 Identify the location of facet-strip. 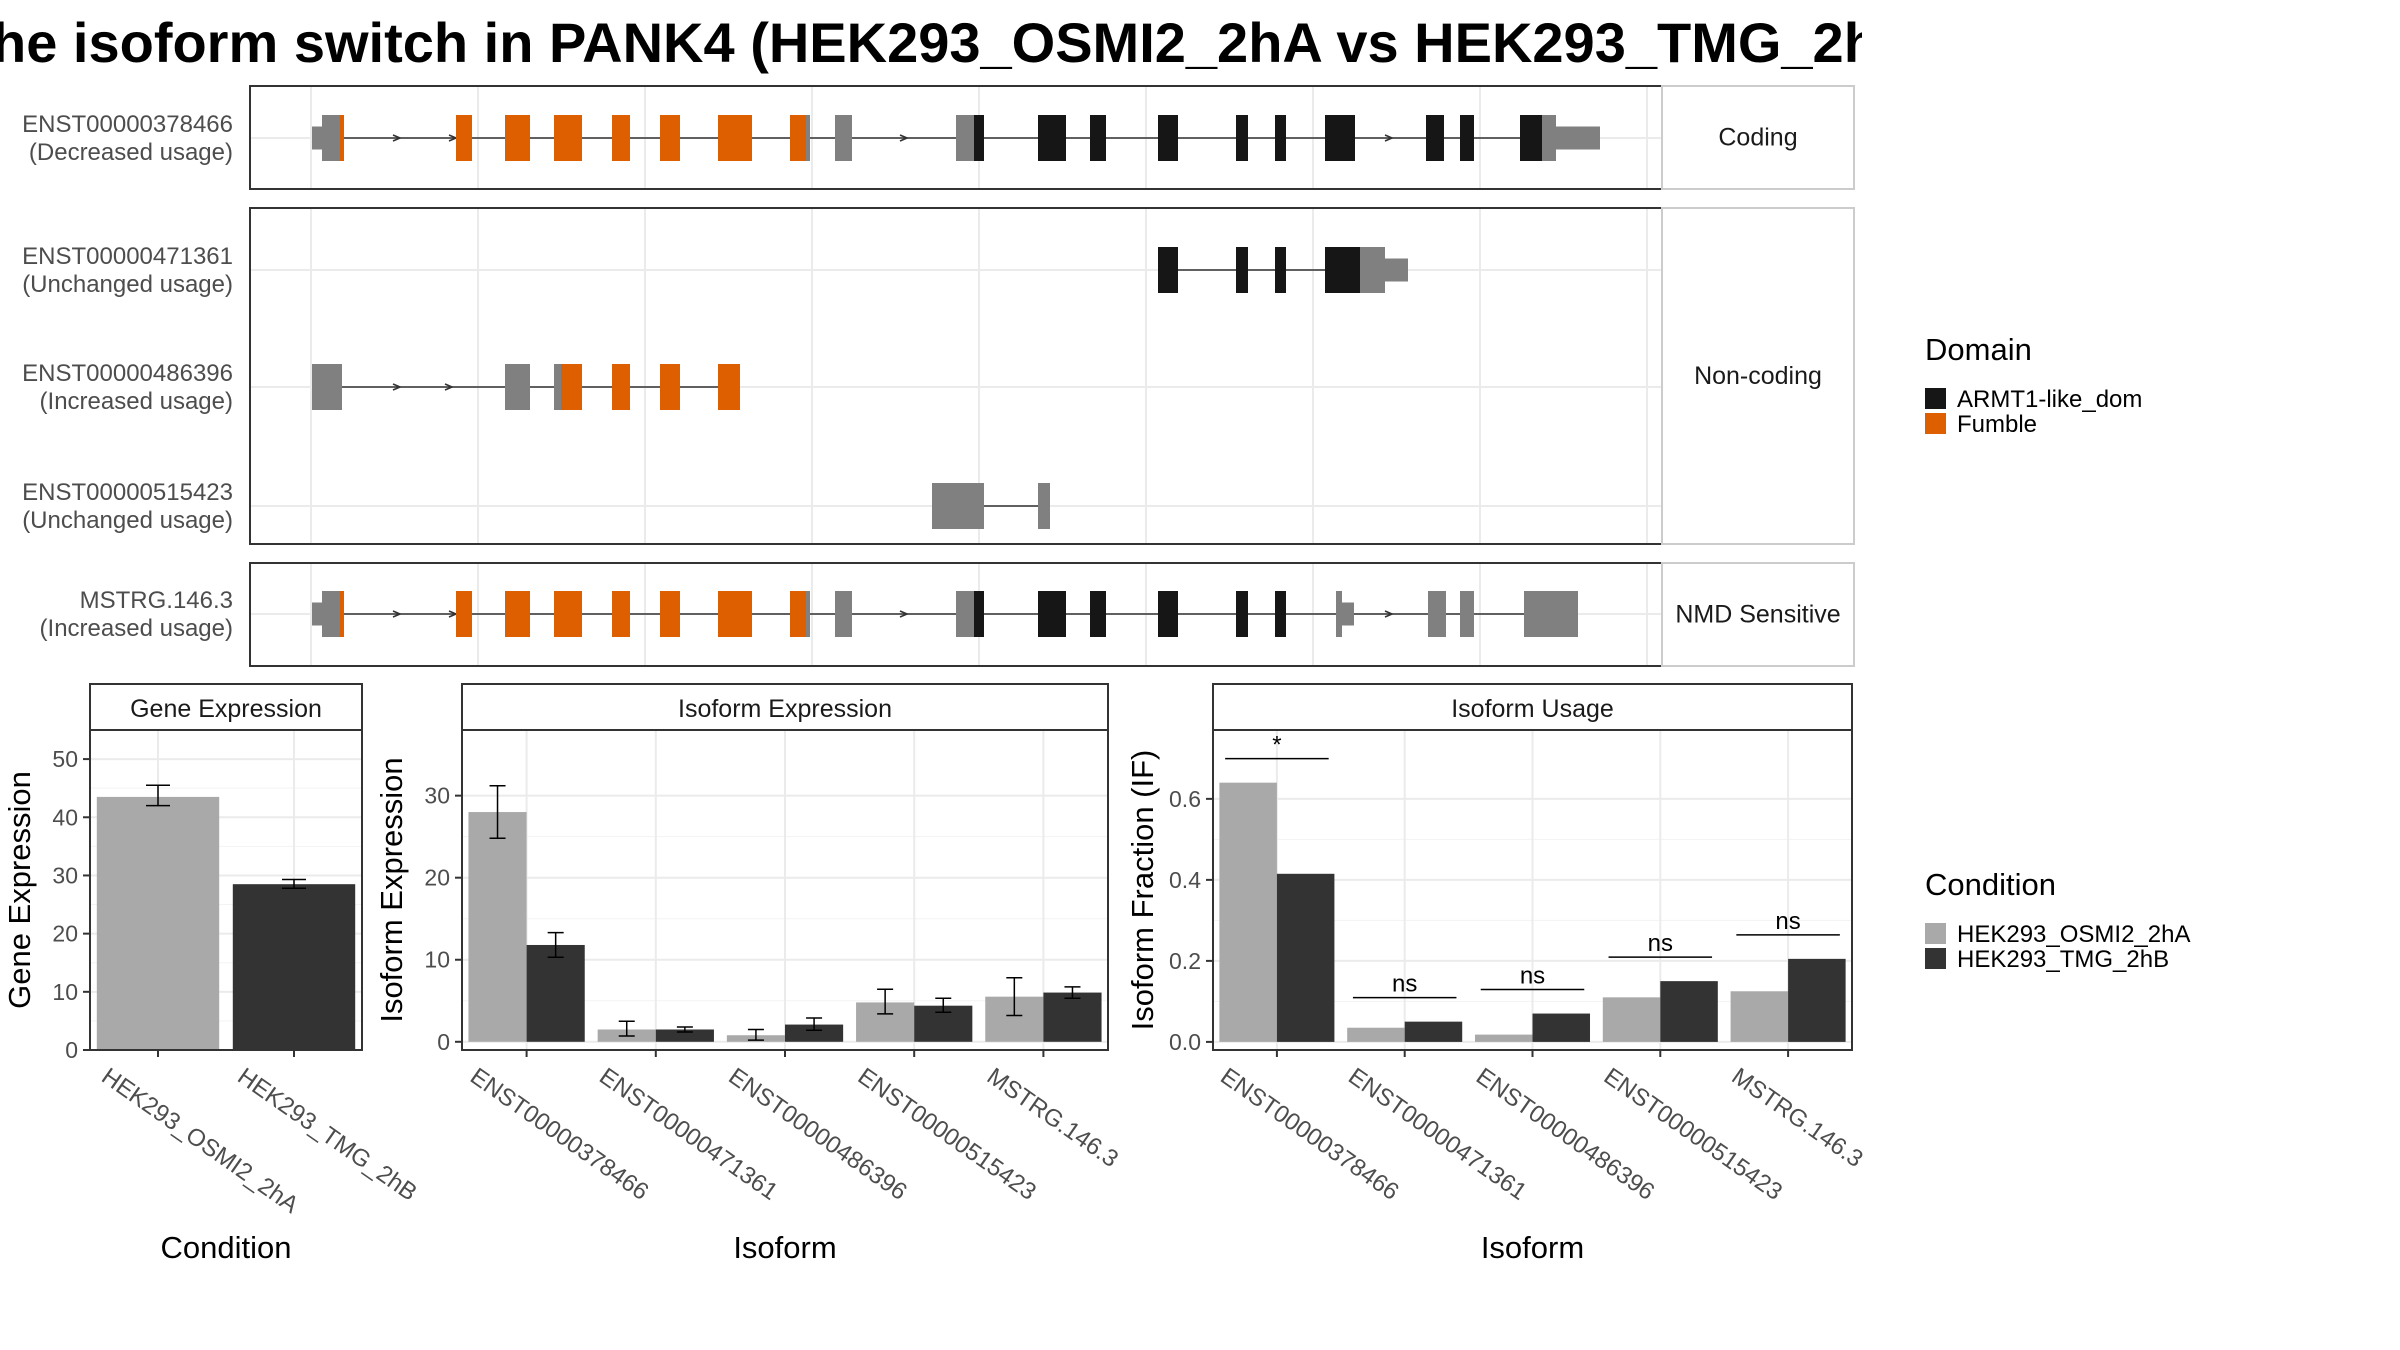
(1758, 376).